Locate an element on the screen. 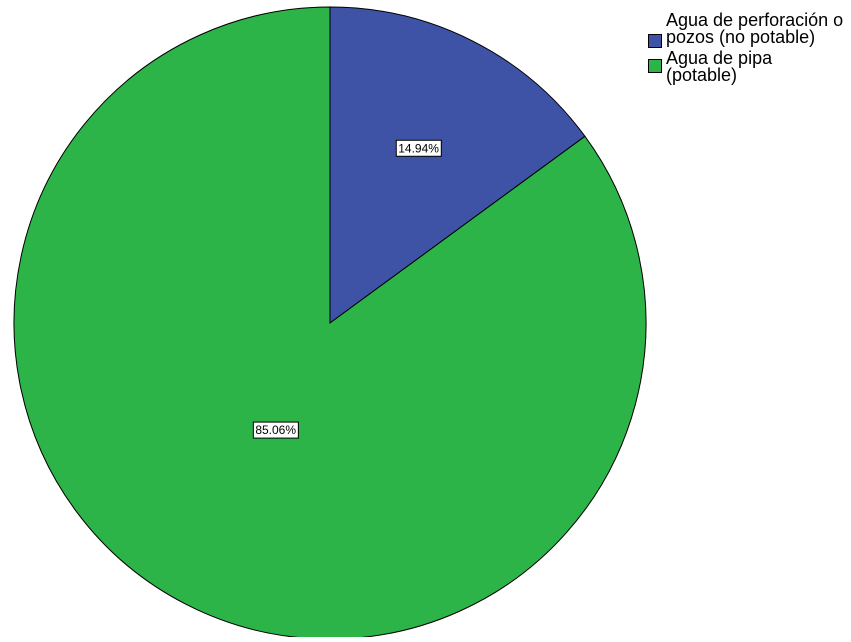 The image size is (851, 642). legend-label-pipa: Agua de pipa (potable) is located at coordinates (719, 66).